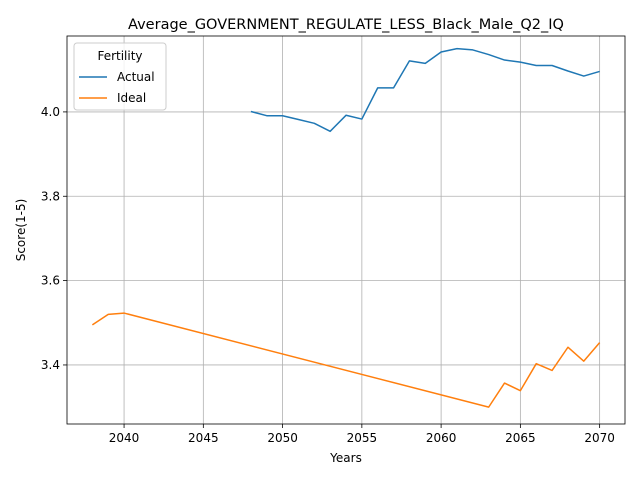 The width and height of the screenshot is (640, 480). I want to click on y-tick-label: 3.6, so click(50, 281).